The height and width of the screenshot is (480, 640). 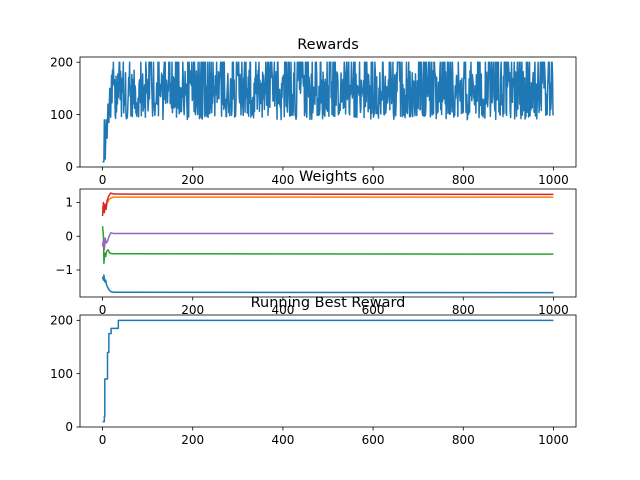 I want to click on running-best-ytick-label: 0, so click(x=69, y=427).